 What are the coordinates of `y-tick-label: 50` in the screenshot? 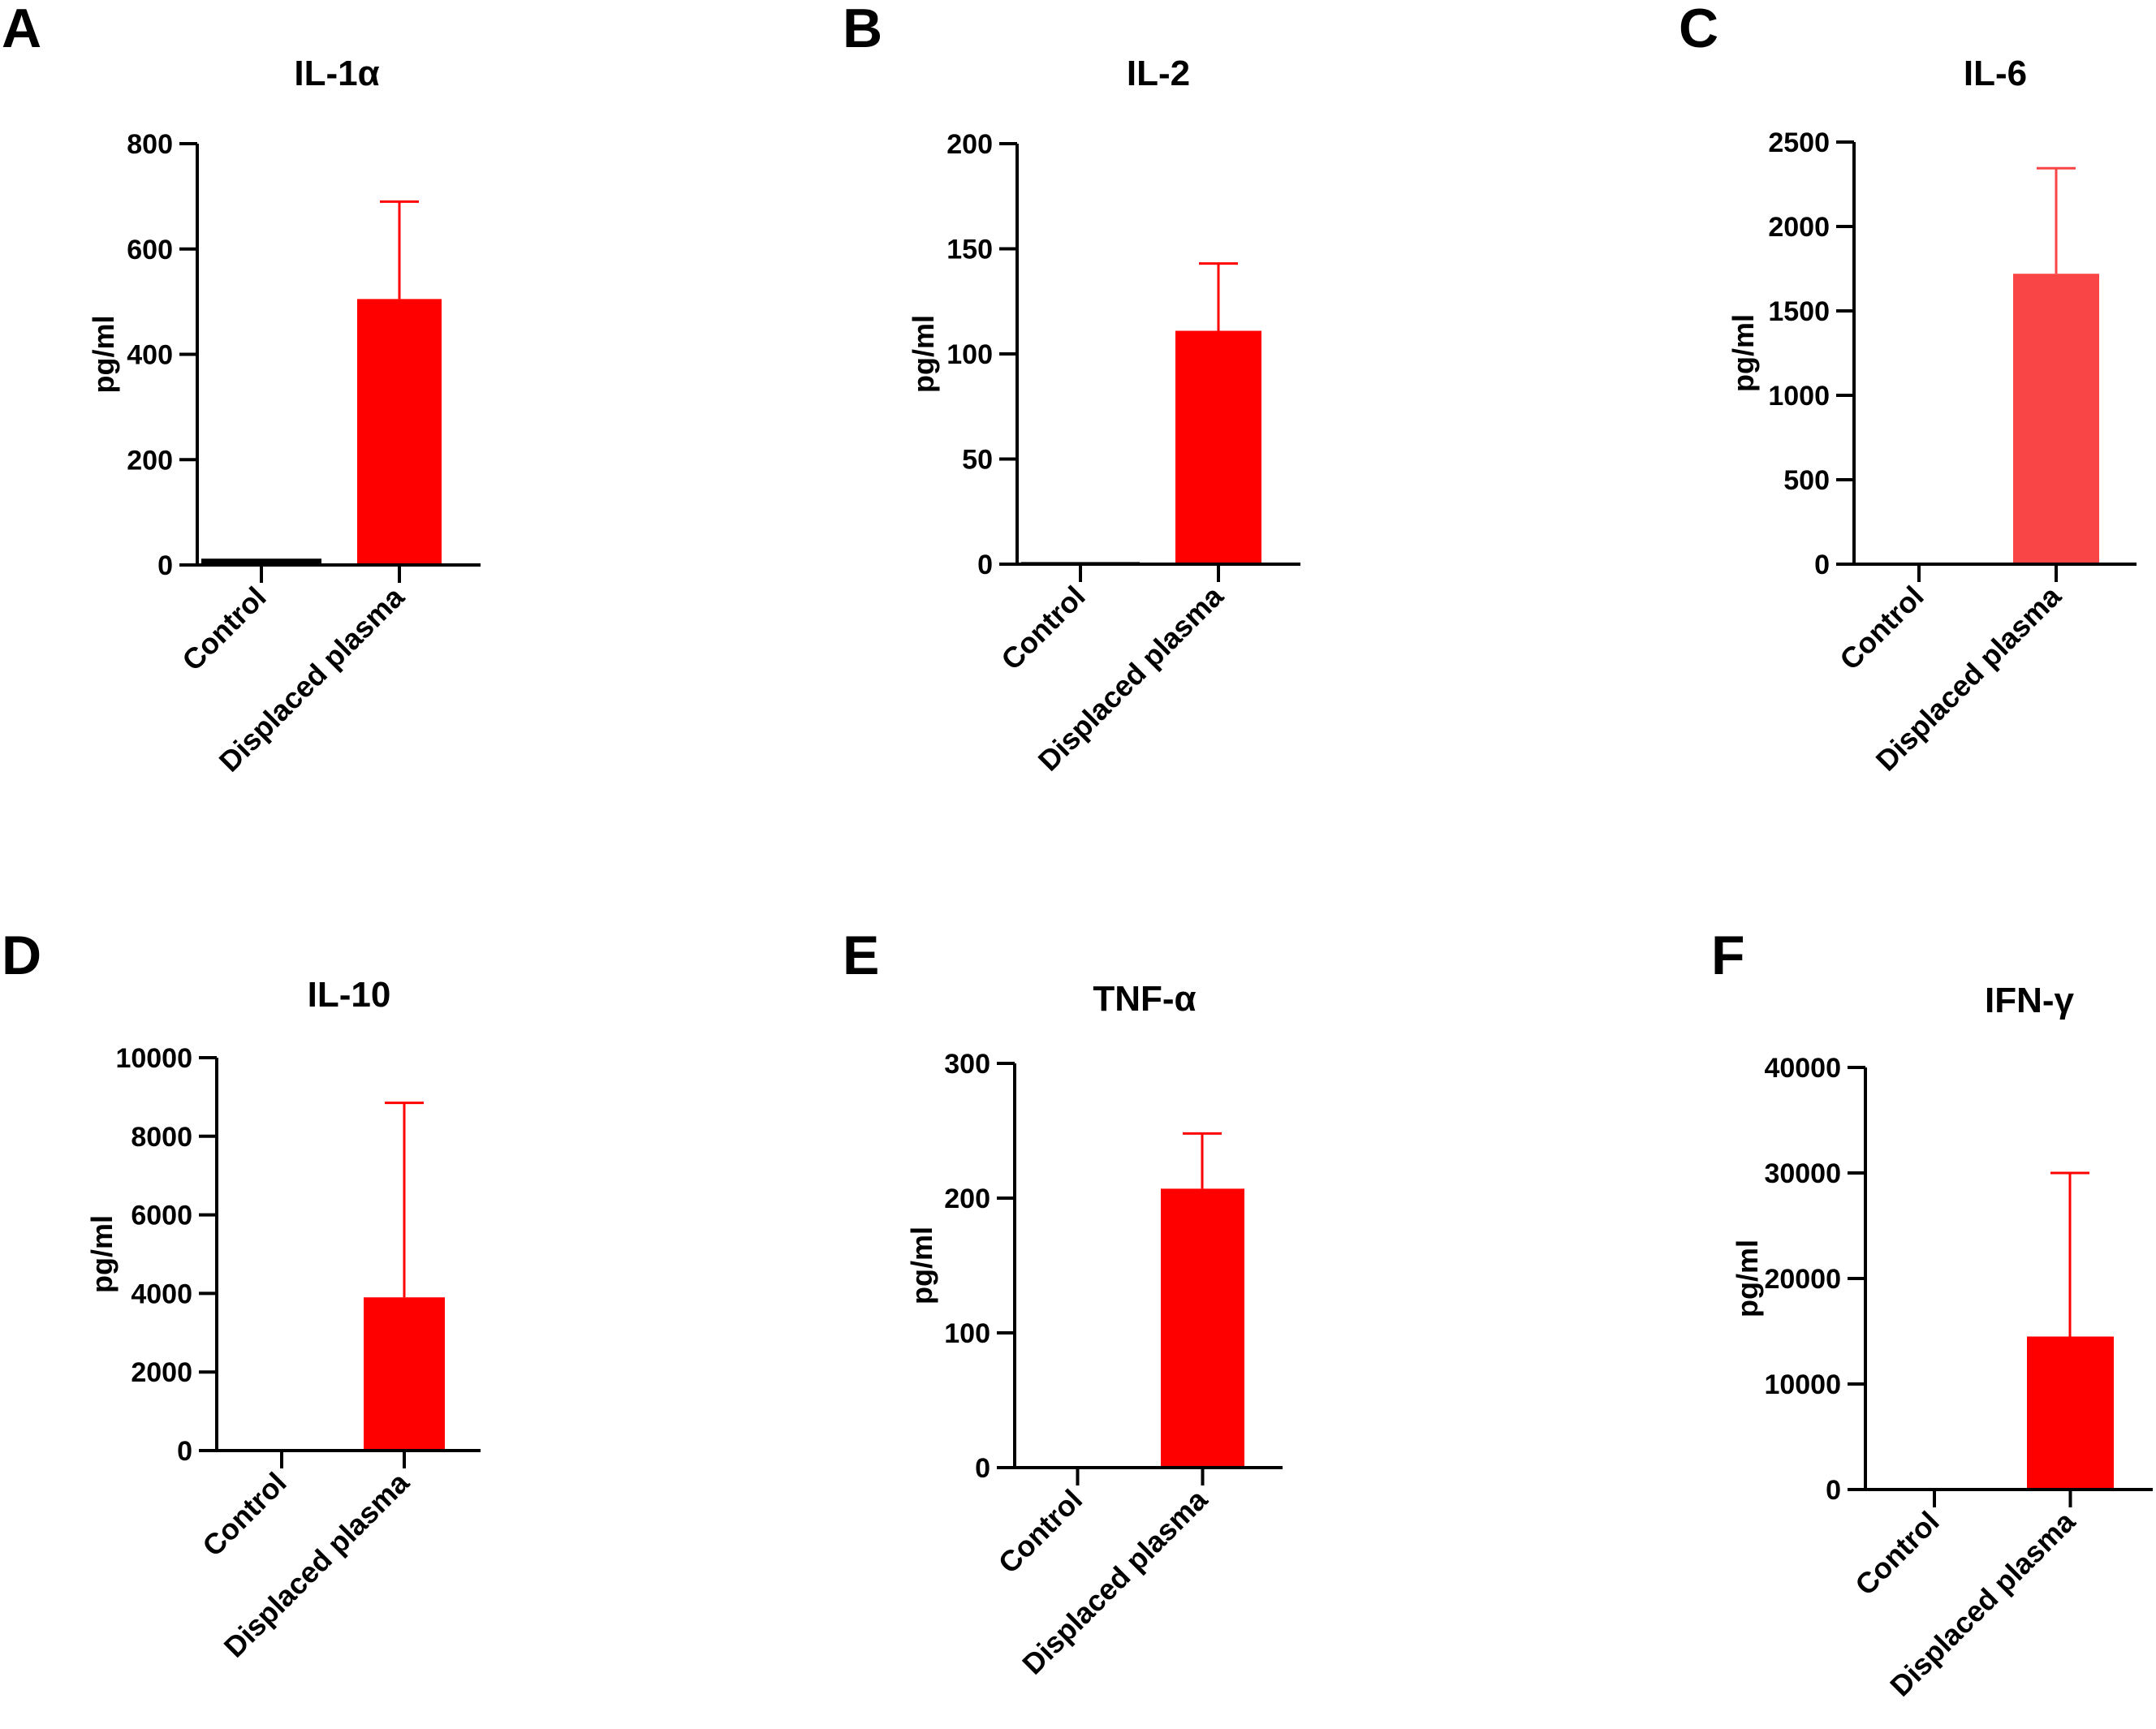 It's located at (977, 460).